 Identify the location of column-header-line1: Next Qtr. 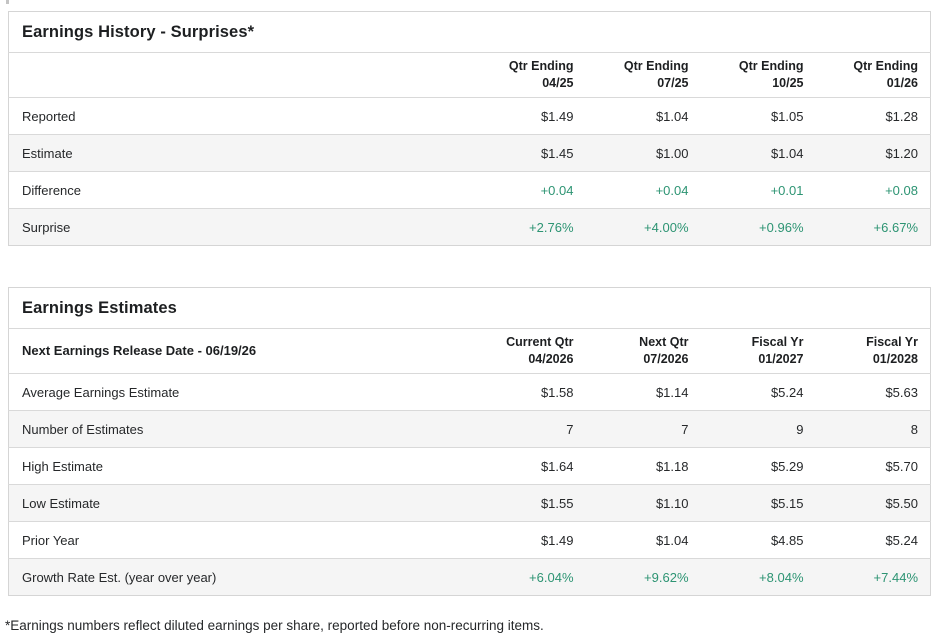
(664, 342).